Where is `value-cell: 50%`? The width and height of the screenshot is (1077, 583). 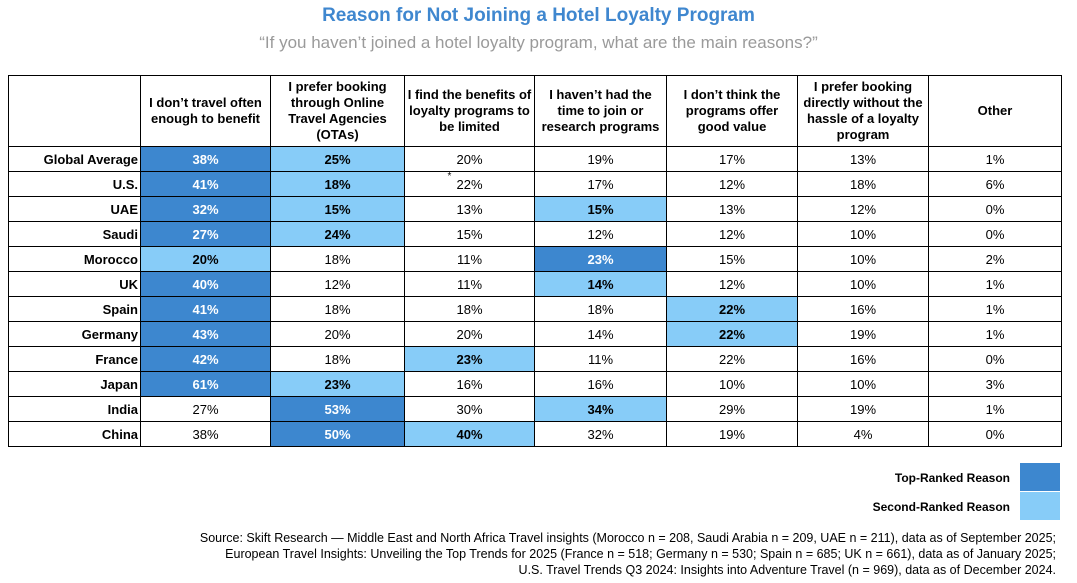
value-cell: 50% is located at coordinates (337, 434).